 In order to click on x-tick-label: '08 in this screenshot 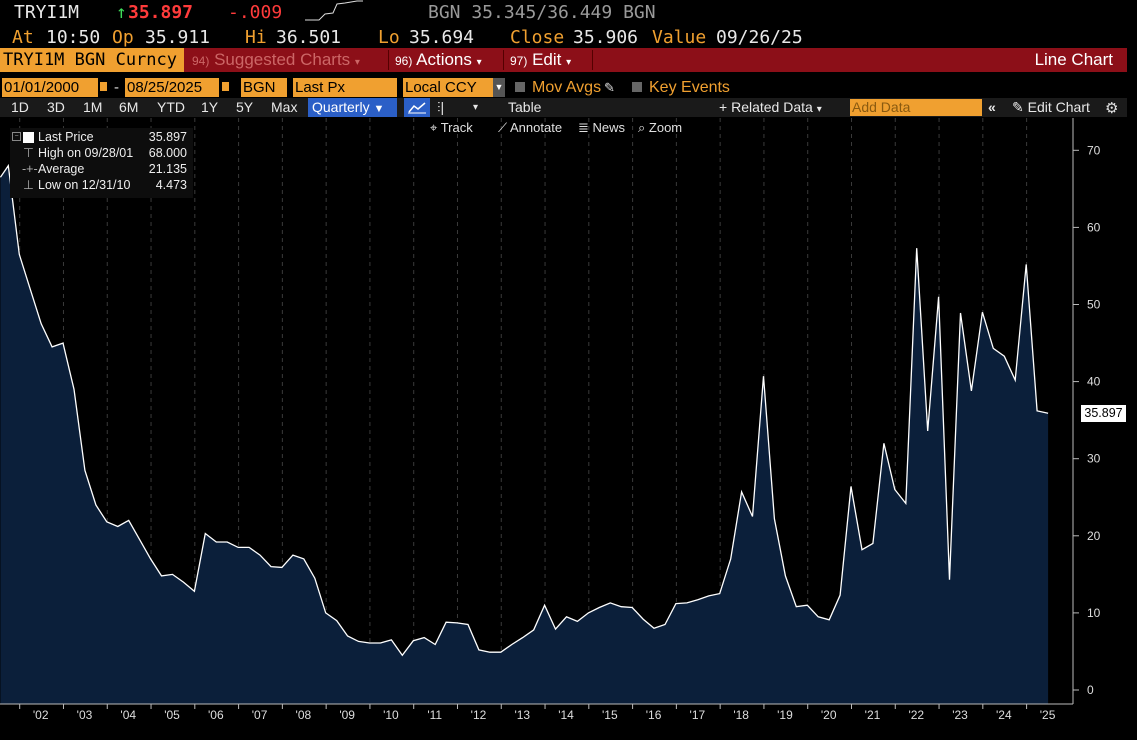, I will do `click(304, 715)`.